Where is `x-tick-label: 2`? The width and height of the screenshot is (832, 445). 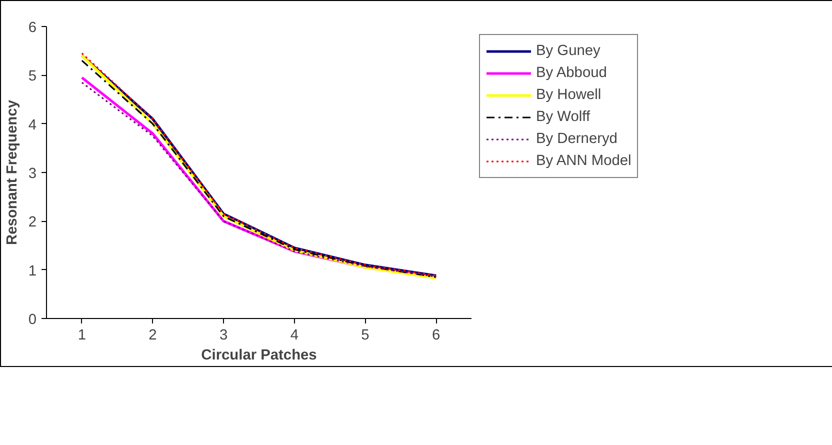
x-tick-label: 2 is located at coordinates (152, 336).